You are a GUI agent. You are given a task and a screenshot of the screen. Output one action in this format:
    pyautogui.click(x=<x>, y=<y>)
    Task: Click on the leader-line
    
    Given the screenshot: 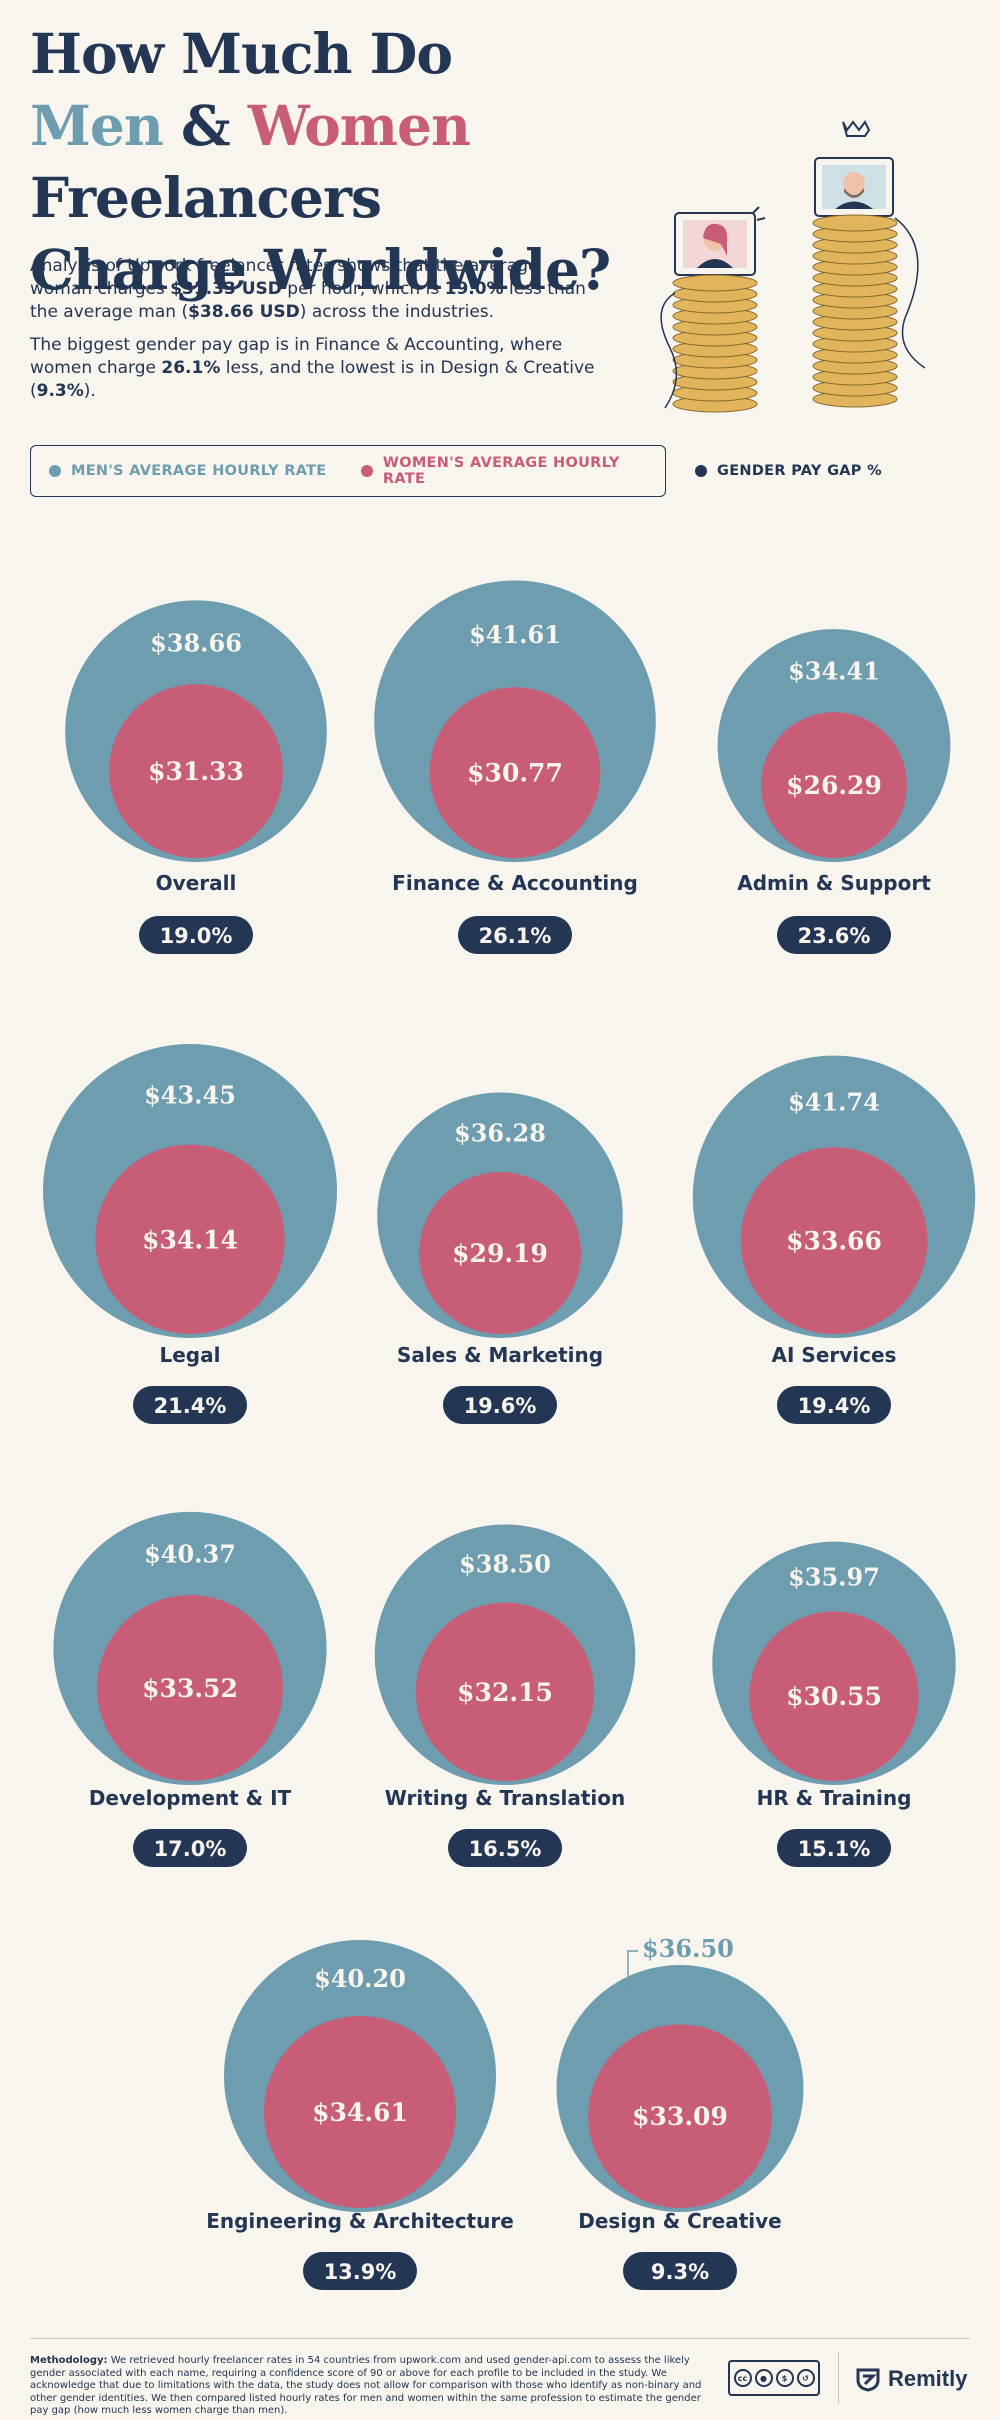 What is the action you would take?
    pyautogui.click(x=632, y=1973)
    